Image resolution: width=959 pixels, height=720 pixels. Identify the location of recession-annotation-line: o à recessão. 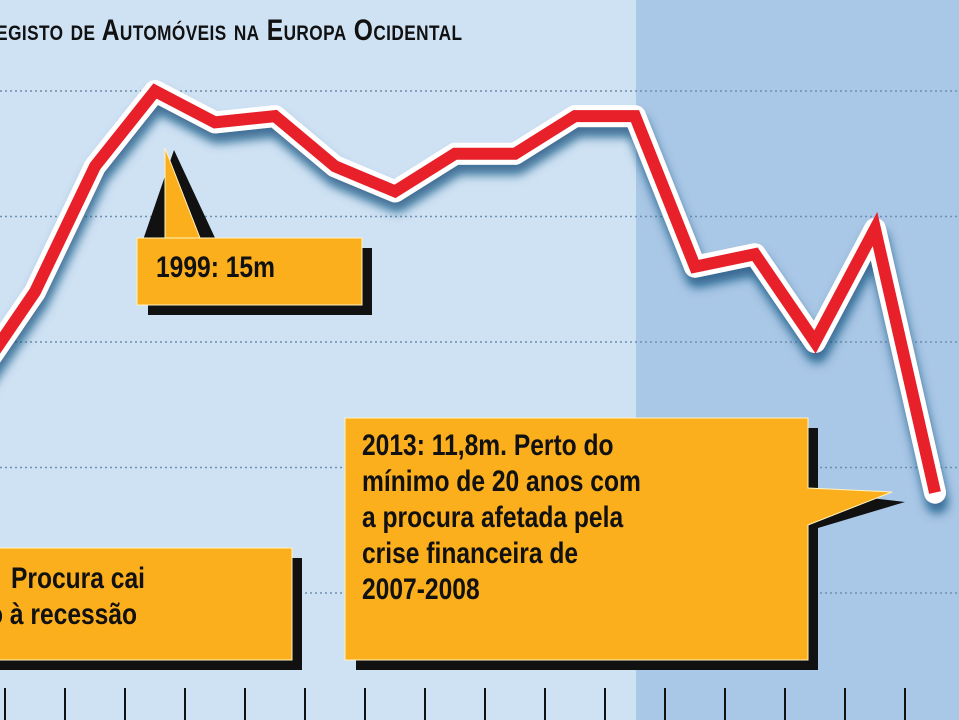
(69, 614).